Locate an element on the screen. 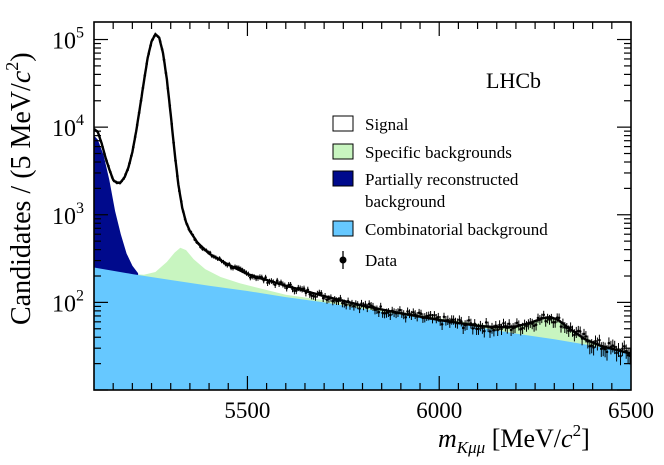  legend-marker is located at coordinates (343, 260).